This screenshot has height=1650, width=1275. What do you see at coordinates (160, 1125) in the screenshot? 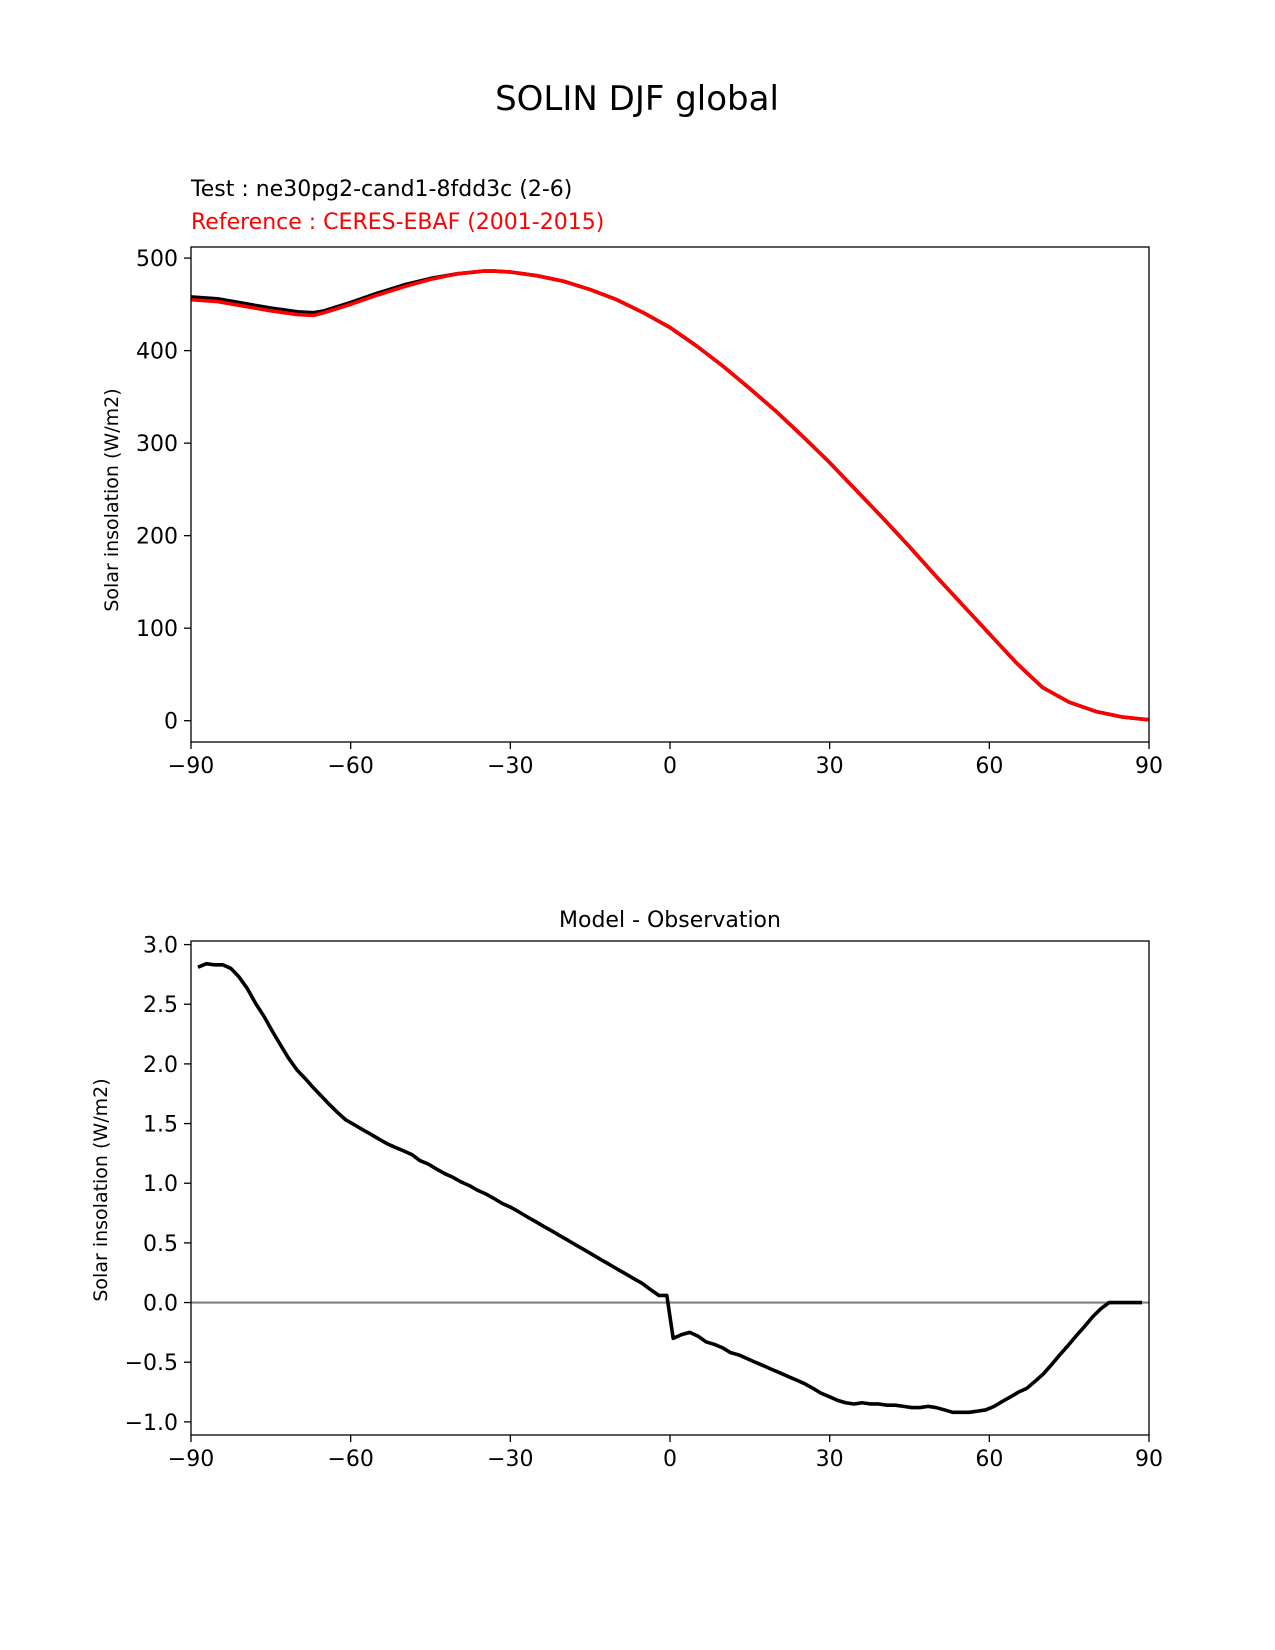
I see `y-tick-label: 1.5` at bounding box center [160, 1125].